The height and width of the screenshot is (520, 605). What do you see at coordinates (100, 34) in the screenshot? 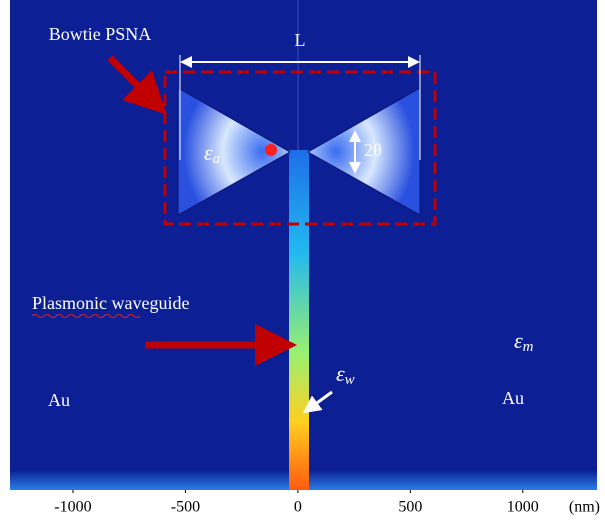
I see `label: Bowtie PSNA` at bounding box center [100, 34].